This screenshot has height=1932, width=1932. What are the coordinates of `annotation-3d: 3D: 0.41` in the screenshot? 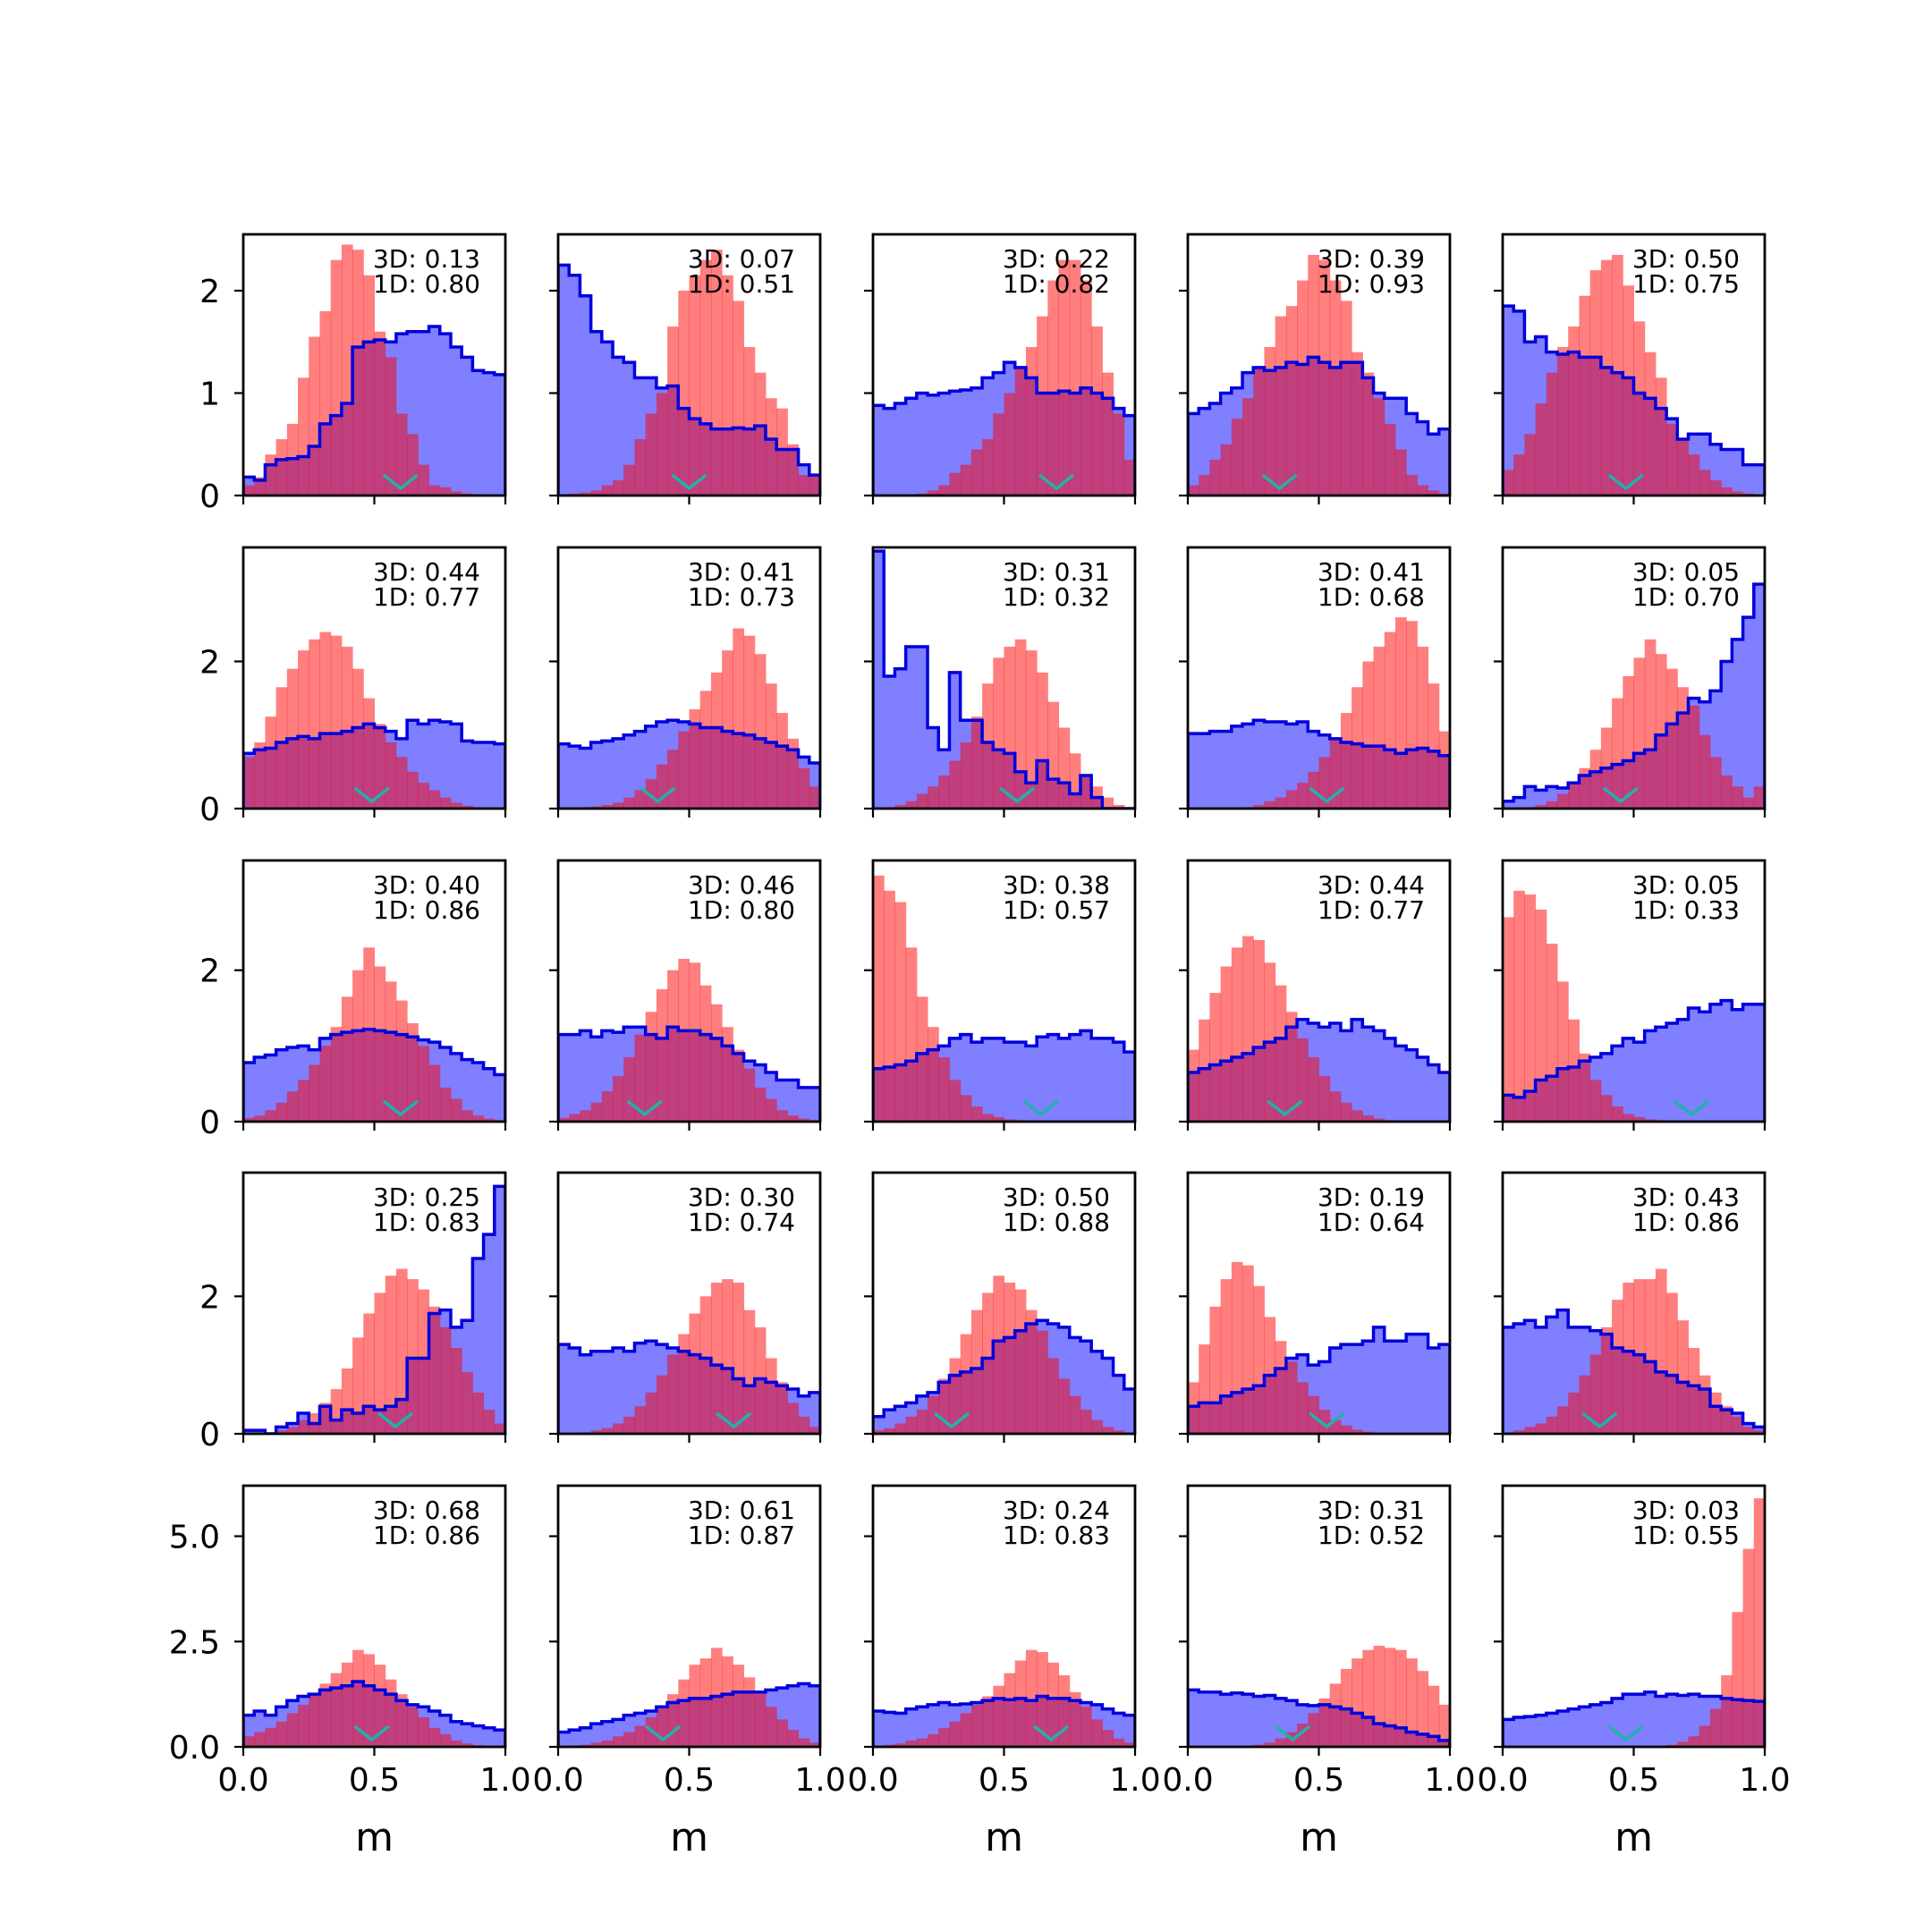 It's located at (741, 572).